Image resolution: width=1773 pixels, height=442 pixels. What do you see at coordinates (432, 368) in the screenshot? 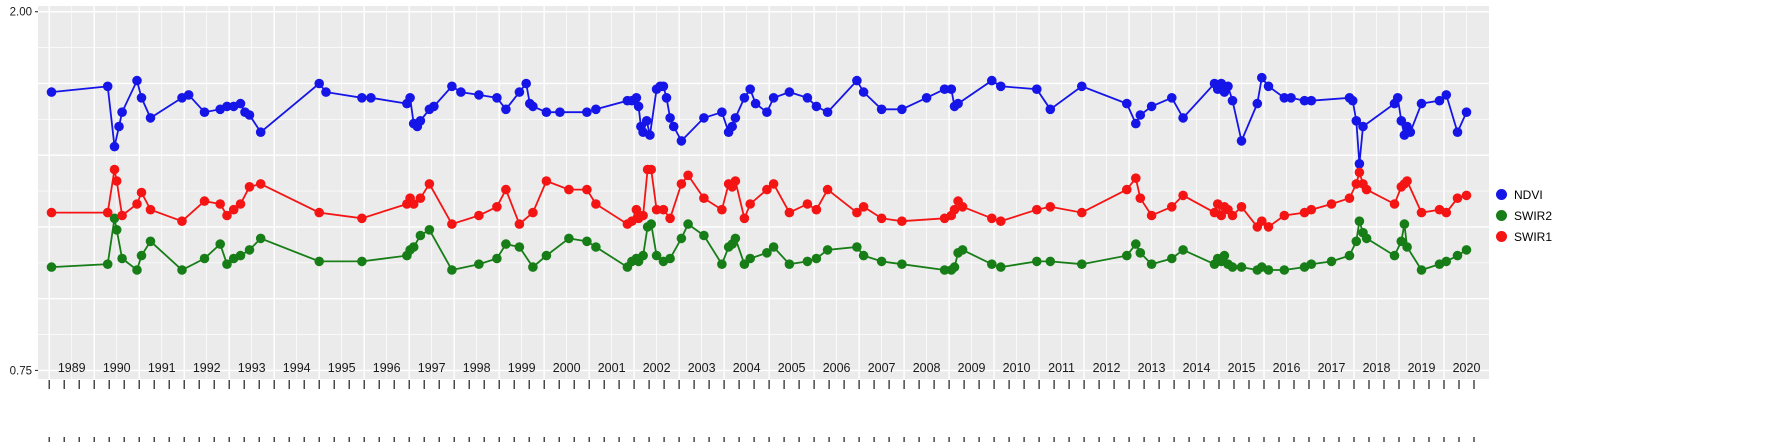
I see `svg-text: 1997` at bounding box center [432, 368].